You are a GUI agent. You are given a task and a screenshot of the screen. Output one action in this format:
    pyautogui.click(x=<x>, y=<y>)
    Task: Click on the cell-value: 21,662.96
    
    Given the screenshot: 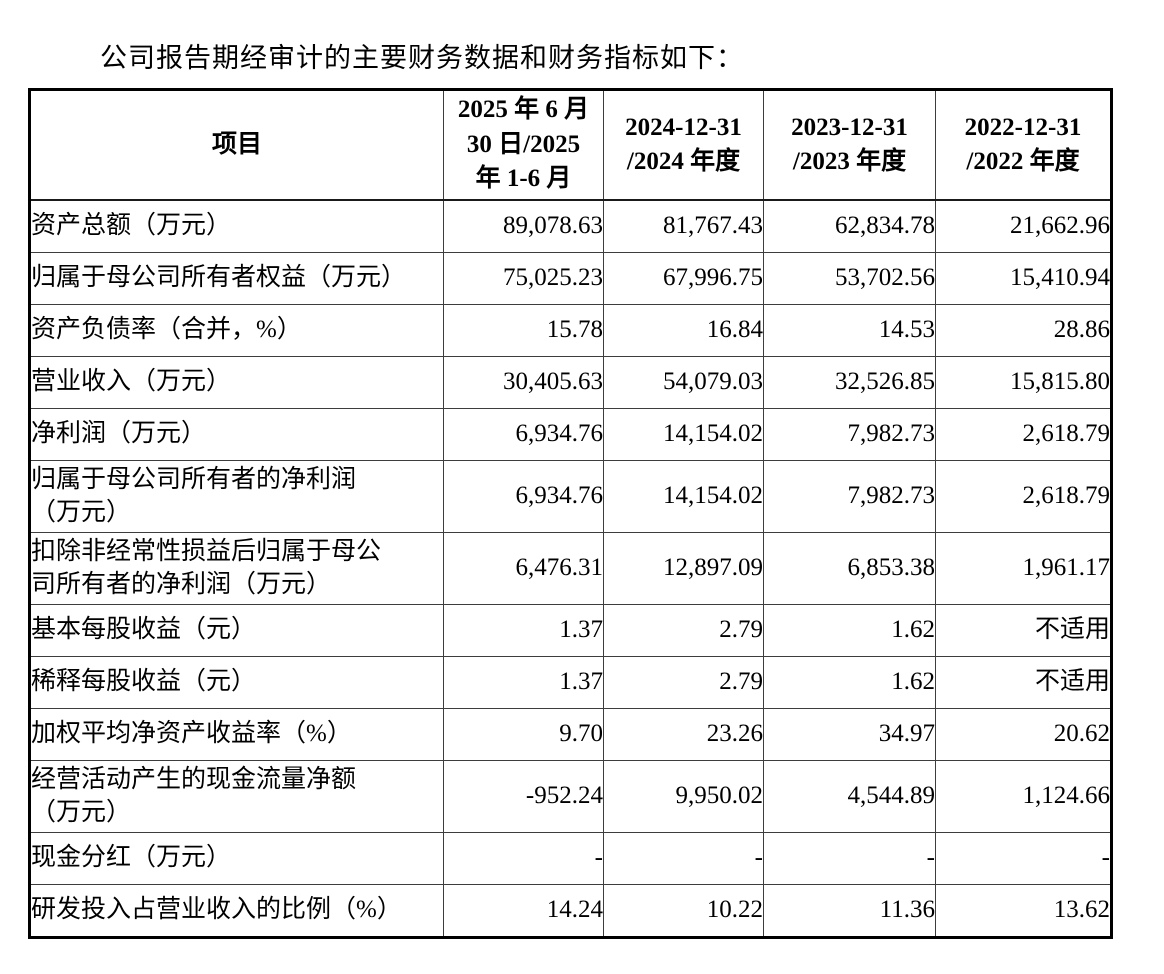 What is the action you would take?
    pyautogui.click(x=1023, y=226)
    